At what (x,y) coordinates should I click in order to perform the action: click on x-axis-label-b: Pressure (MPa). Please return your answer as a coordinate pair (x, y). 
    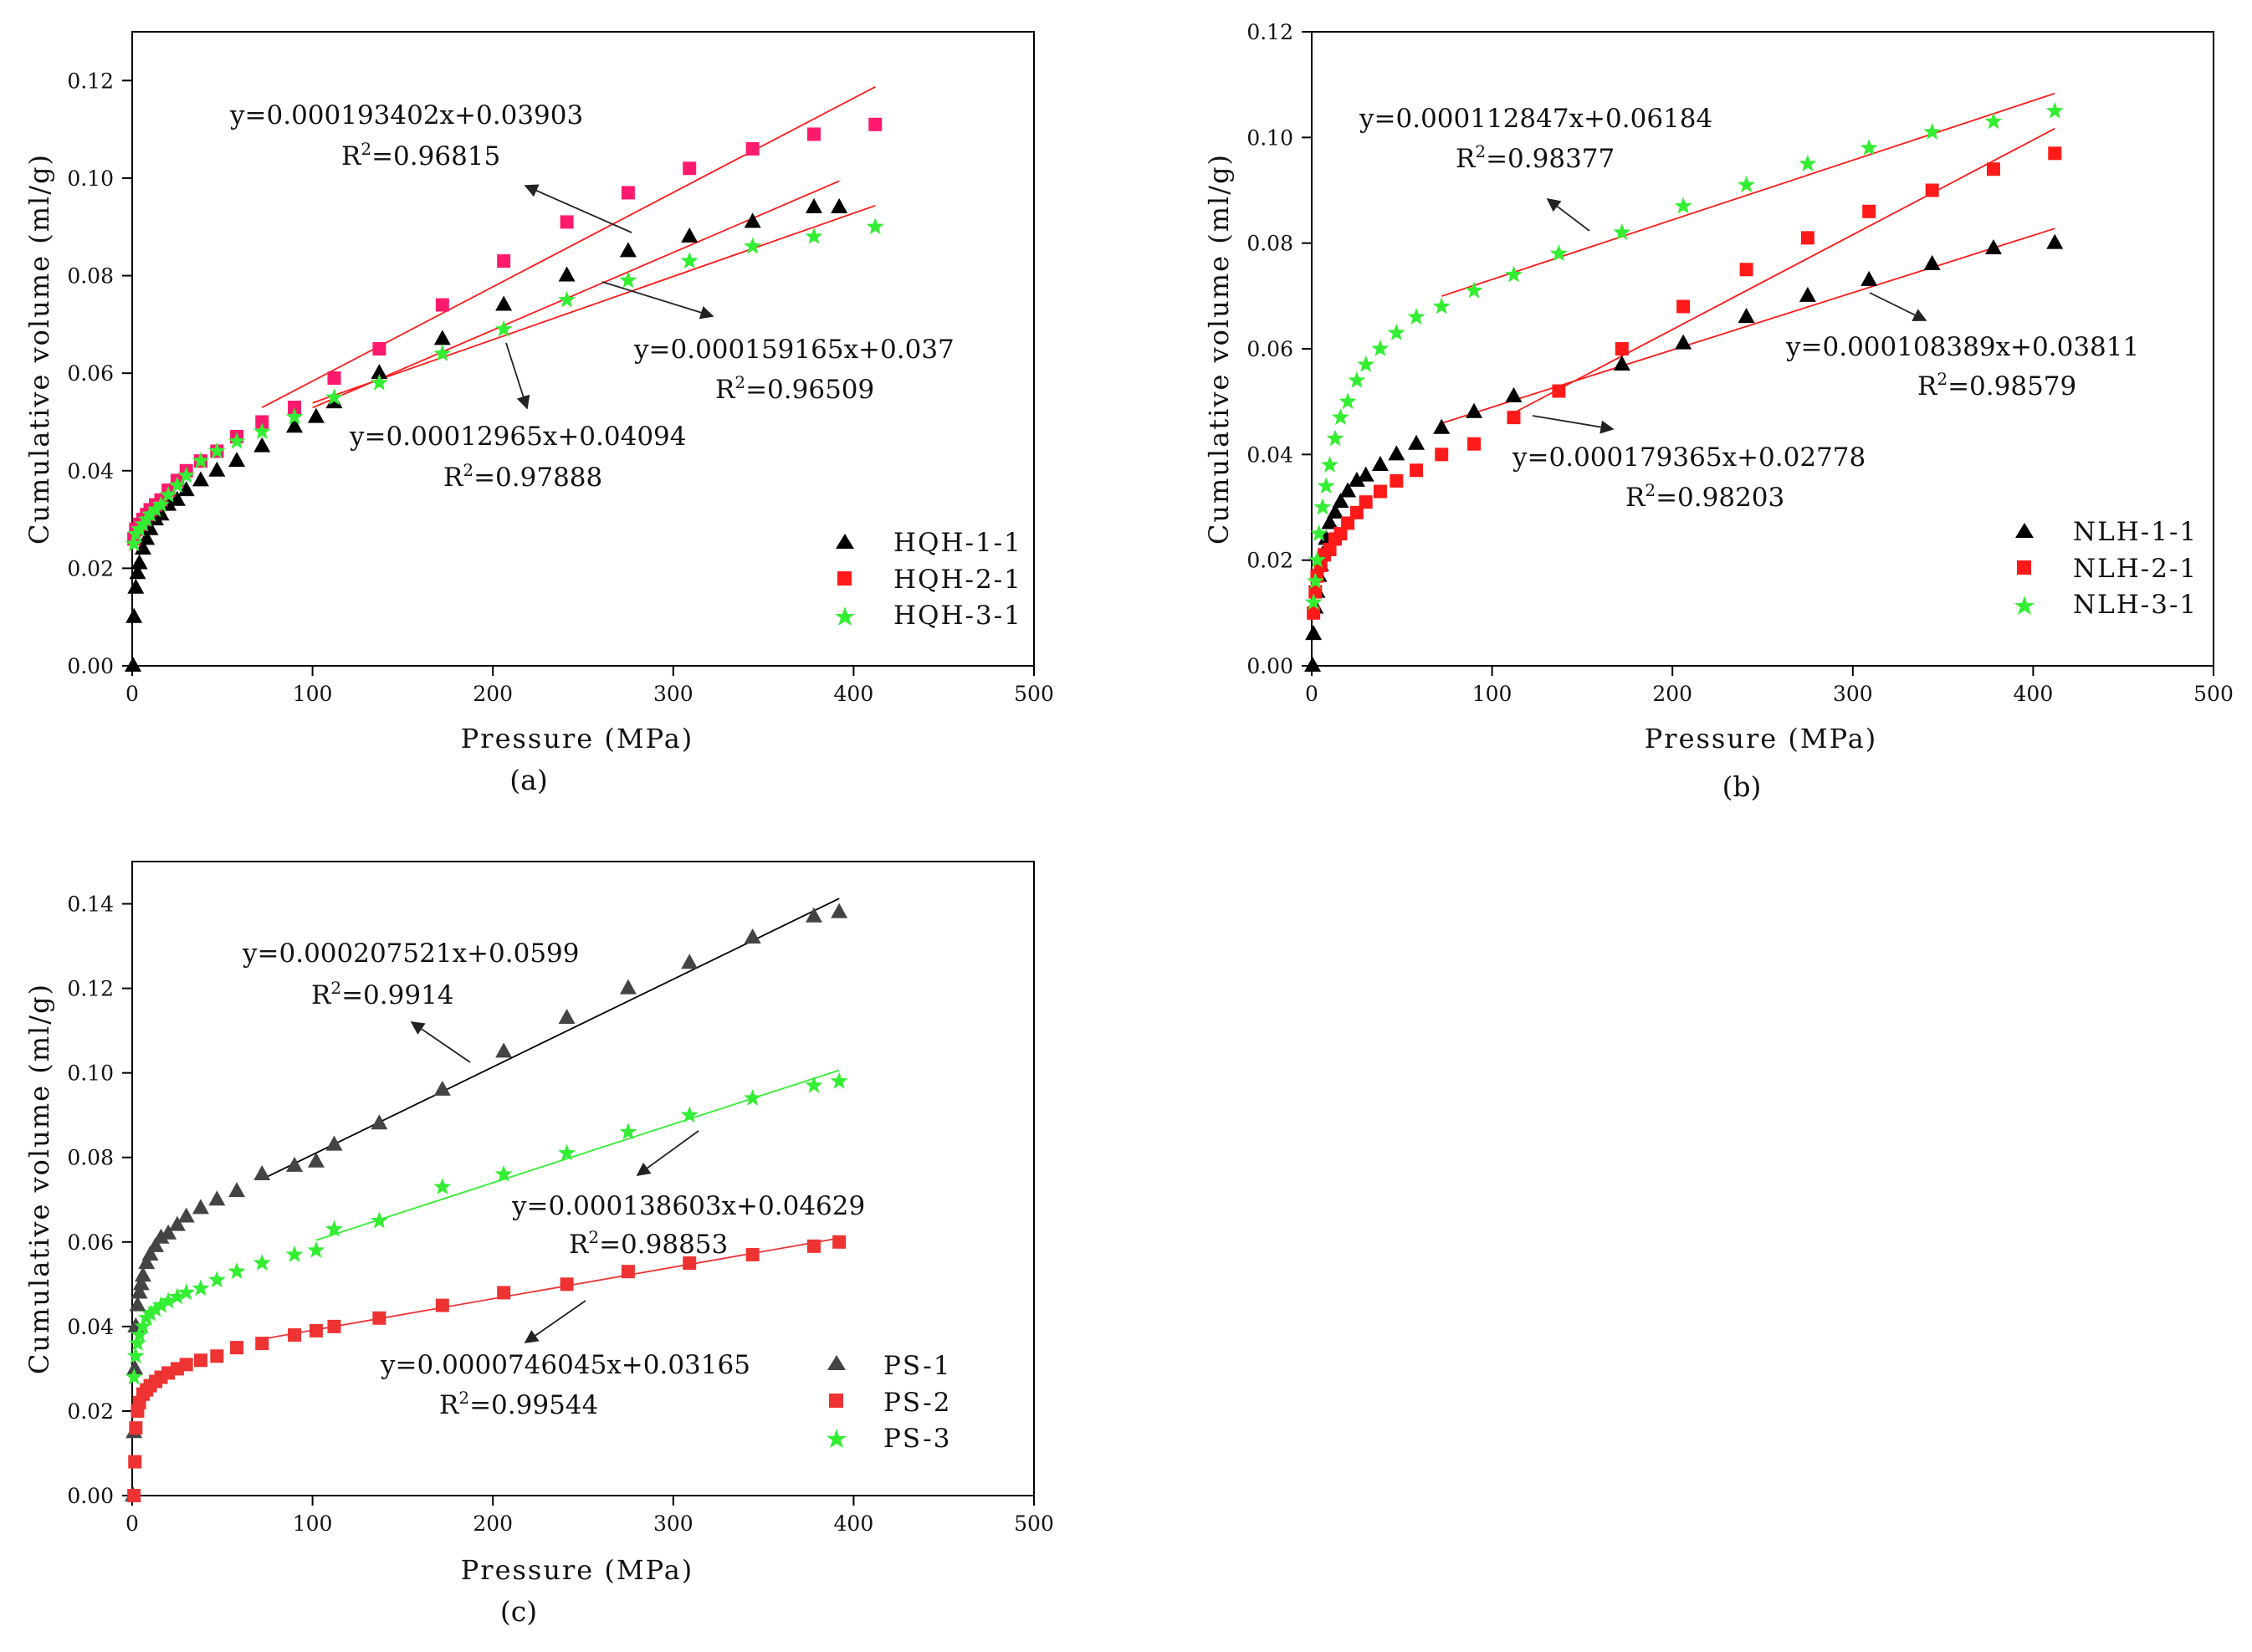
    Looking at the image, I should click on (1762, 738).